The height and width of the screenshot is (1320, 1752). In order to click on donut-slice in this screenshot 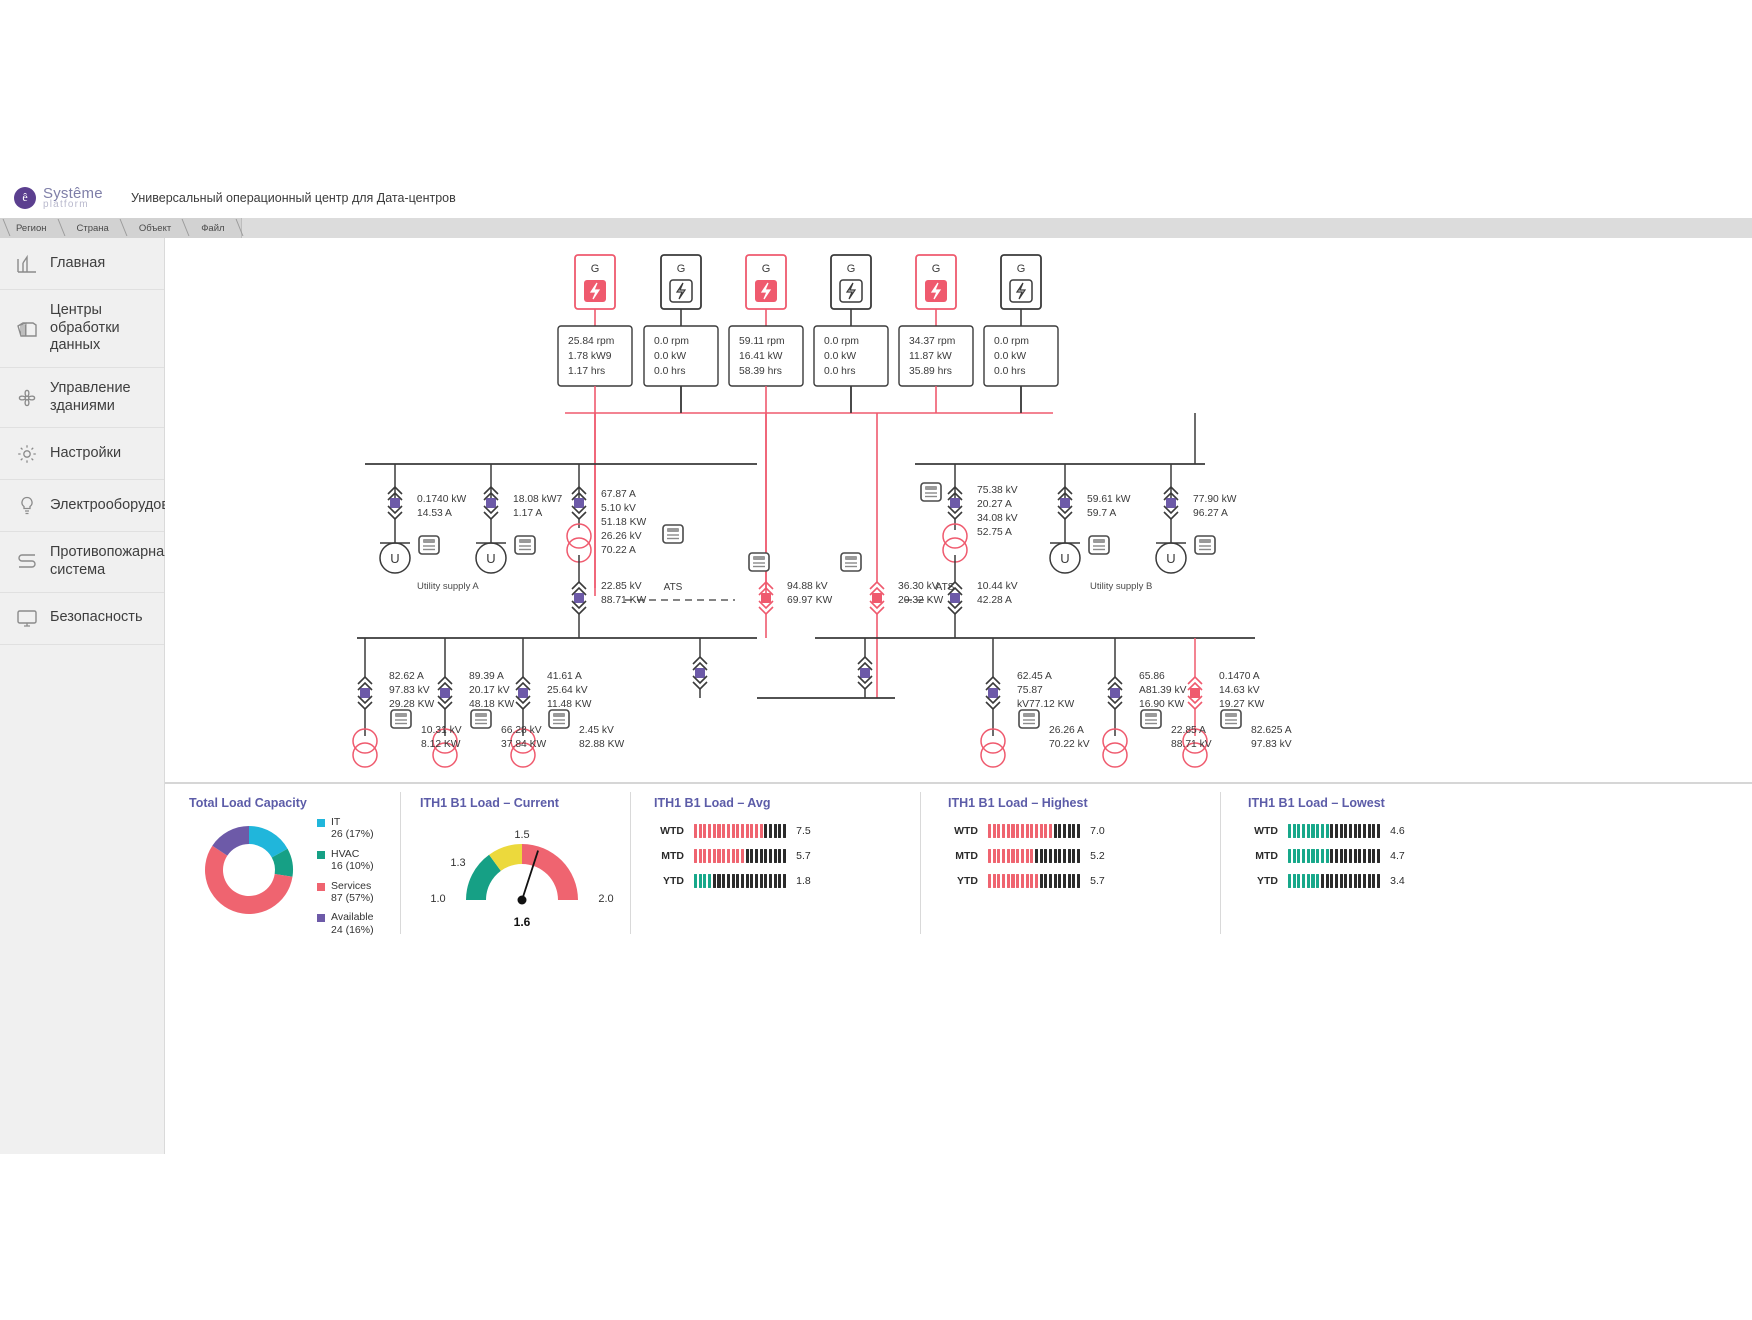, I will do `click(268, 842)`.